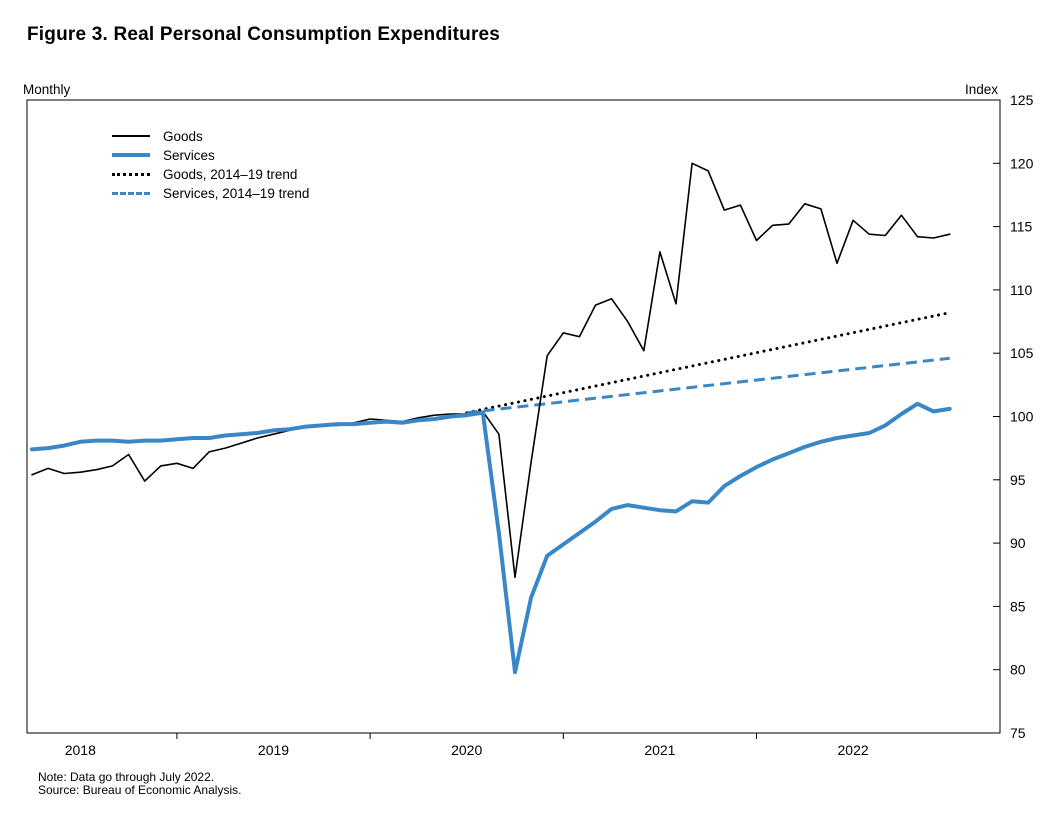 Image resolution: width=1042 pixels, height=814 pixels. Describe the element at coordinates (1018, 543) in the screenshot. I see `y-tick-label: 90` at that location.